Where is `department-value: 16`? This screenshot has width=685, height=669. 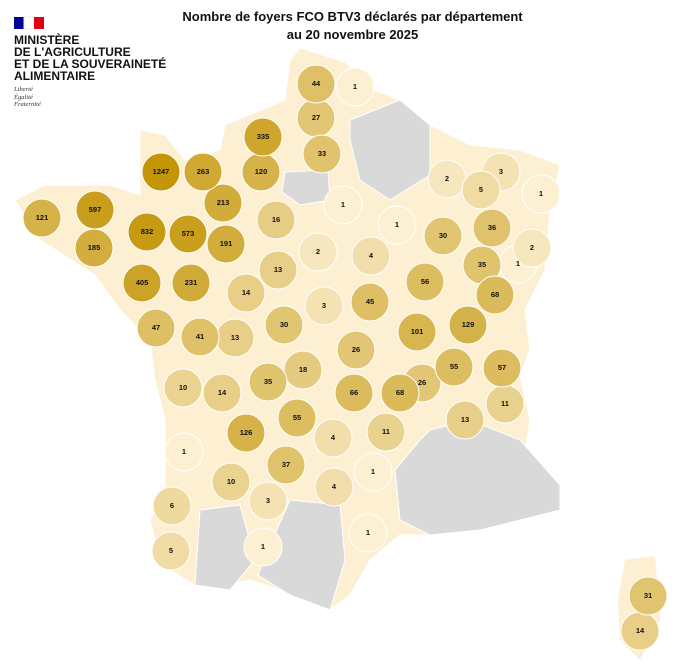 department-value: 16 is located at coordinates (276, 219).